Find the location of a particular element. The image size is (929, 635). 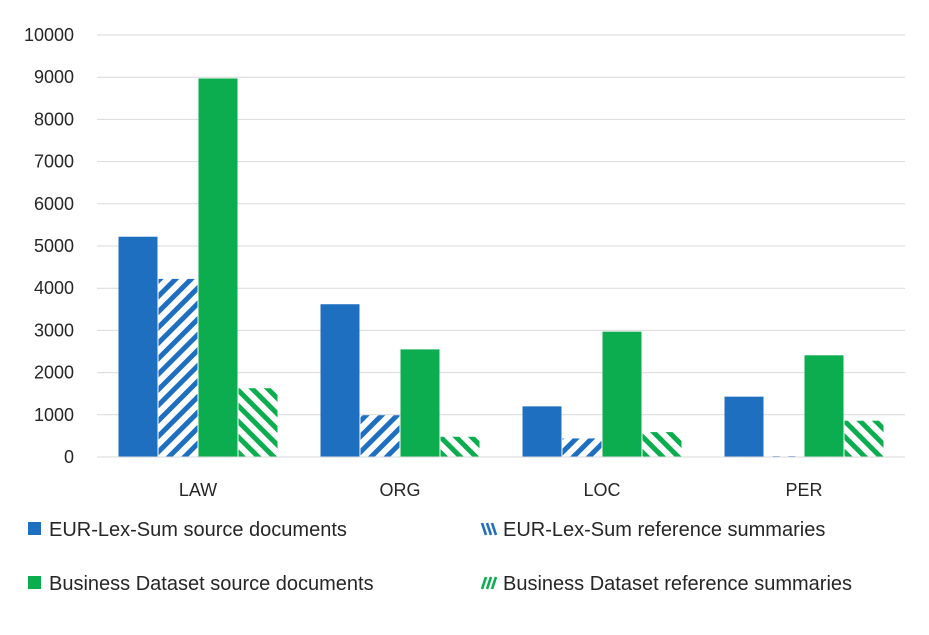

y-tick-label: 0 is located at coordinates (69, 457).